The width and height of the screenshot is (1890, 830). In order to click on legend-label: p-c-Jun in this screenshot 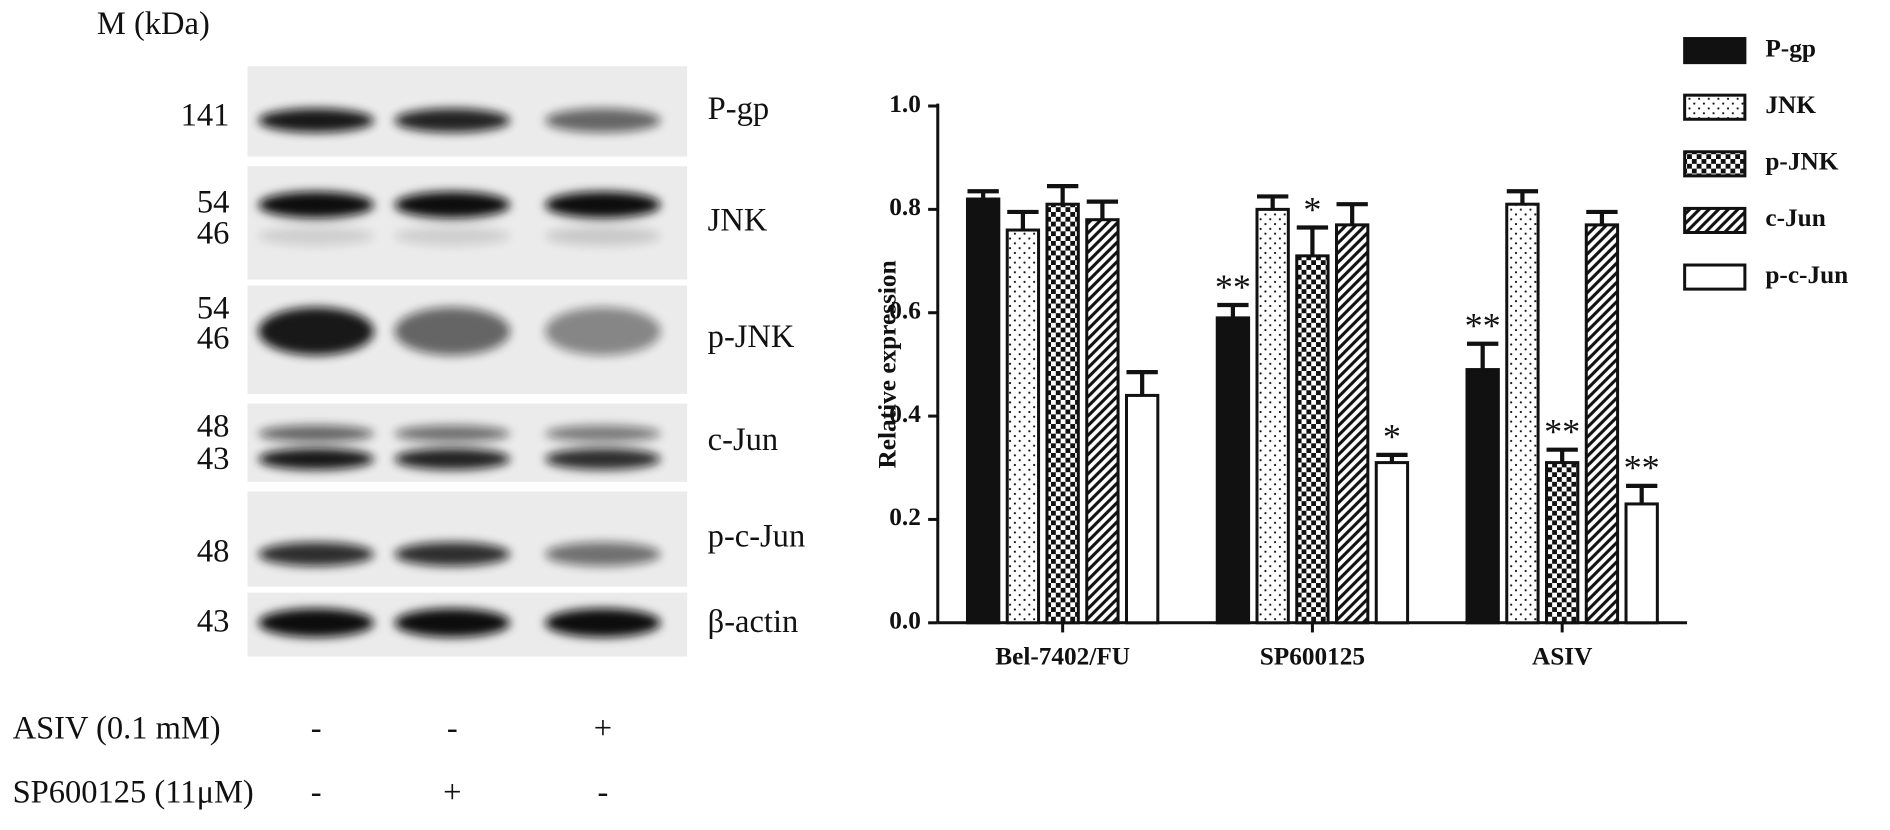, I will do `click(1806, 275)`.